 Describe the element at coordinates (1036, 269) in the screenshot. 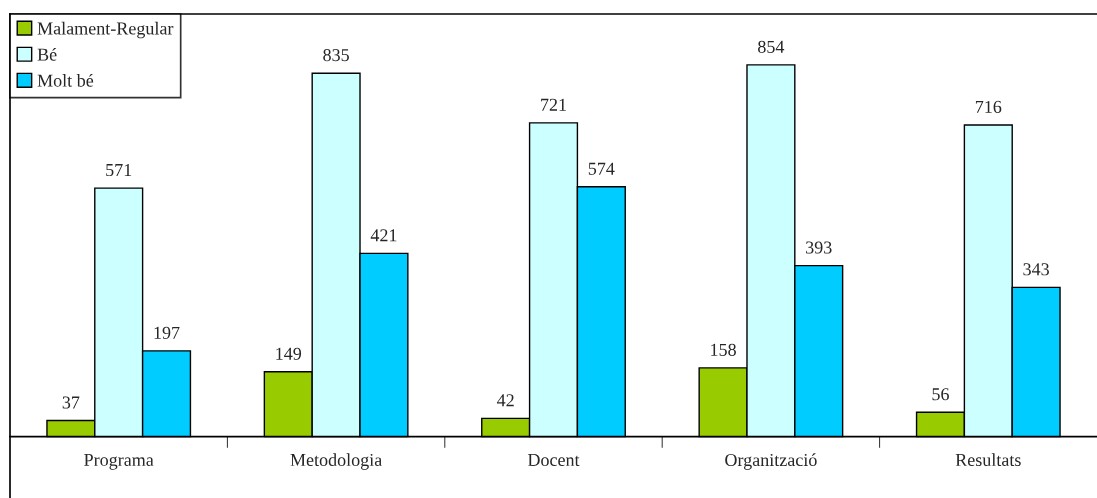

I see `data-label: 343` at that location.